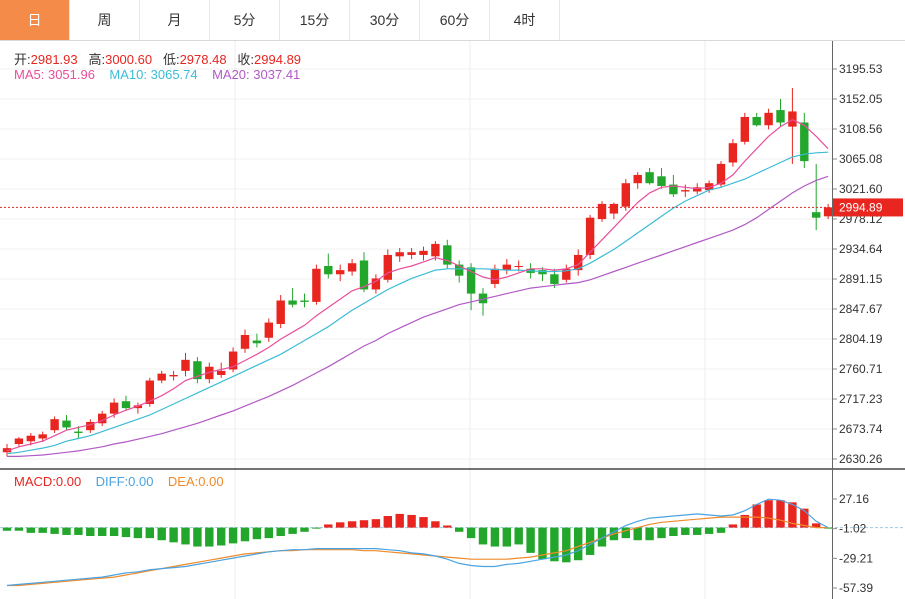  Describe the element at coordinates (171, 59) in the screenshot. I see `low-label: 低:` at that location.